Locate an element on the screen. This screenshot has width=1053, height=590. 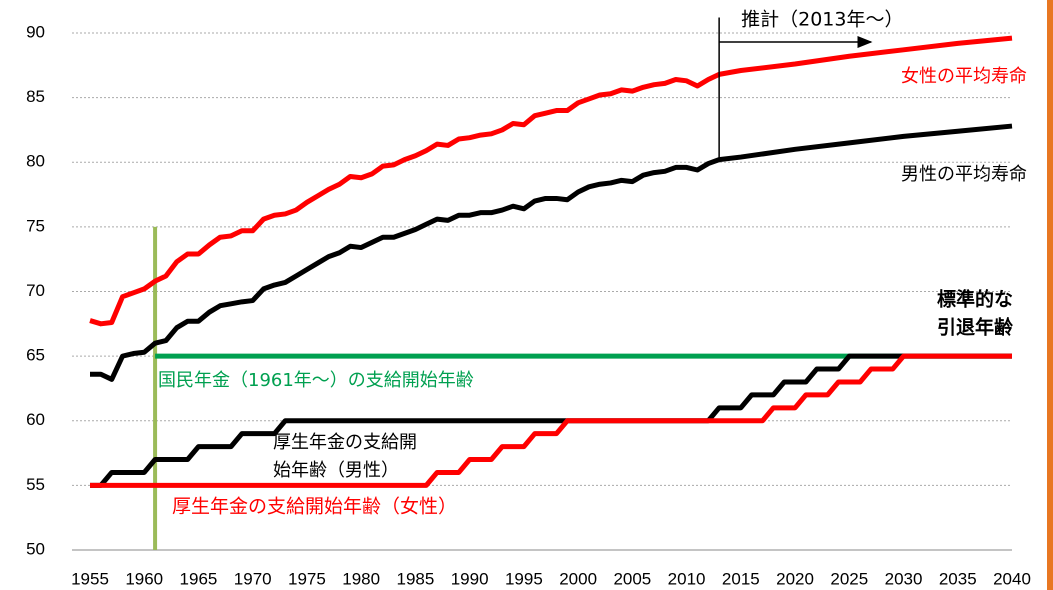
annotation: 厚生年金の支給開始年齢（女性） is located at coordinates (314, 507).